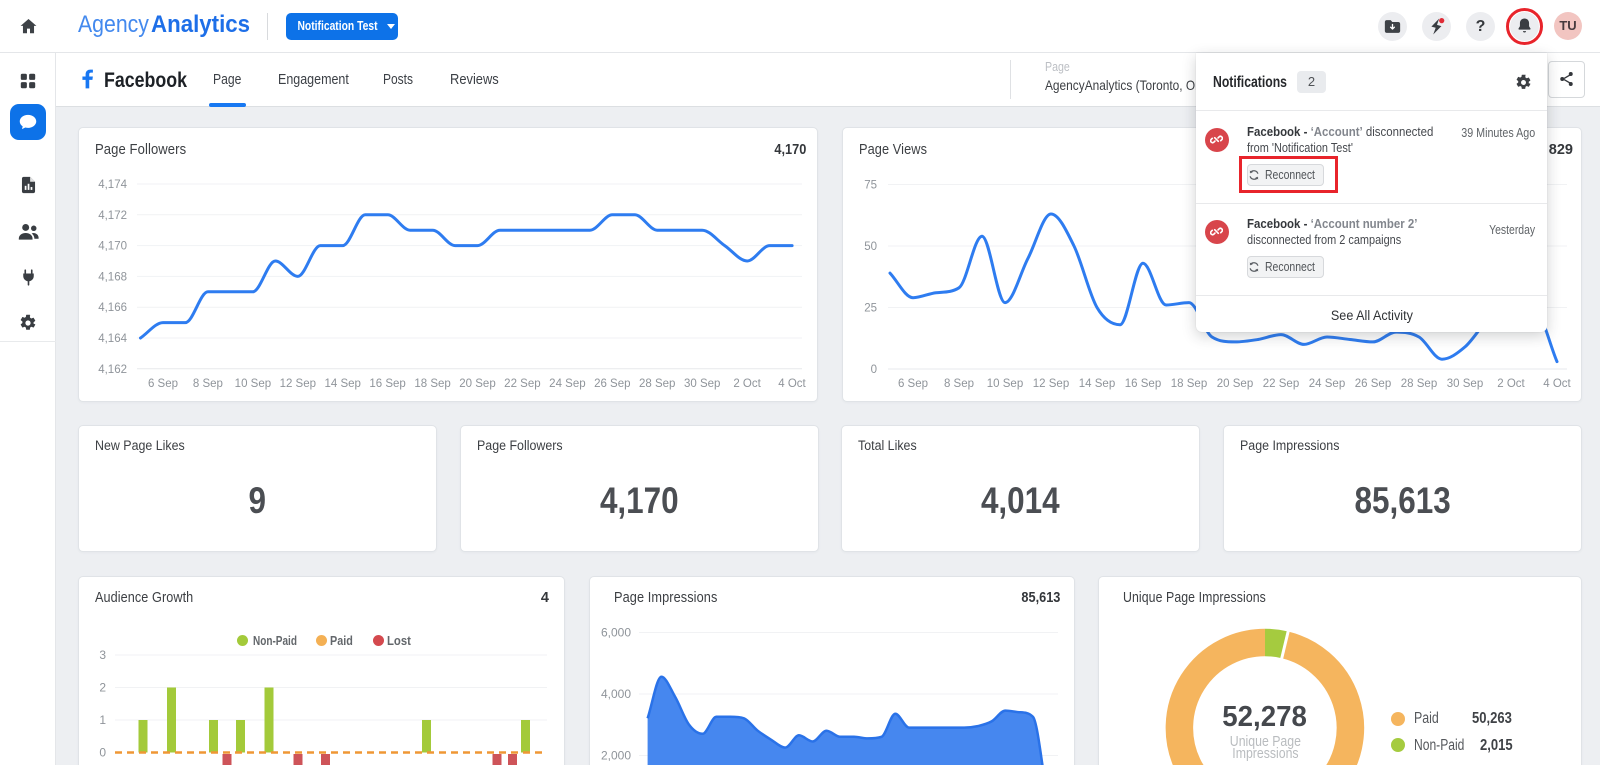  Describe the element at coordinates (102, 720) in the screenshot. I see `svg-text: 1` at that location.